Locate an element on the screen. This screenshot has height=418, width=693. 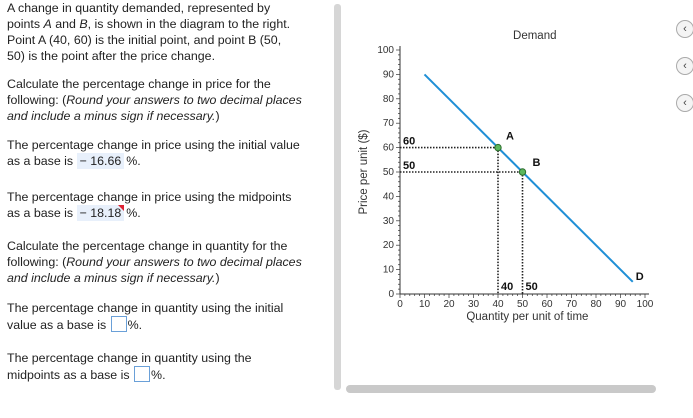
intro-line-4: 50) is the point after the price change. is located at coordinates (111, 56).